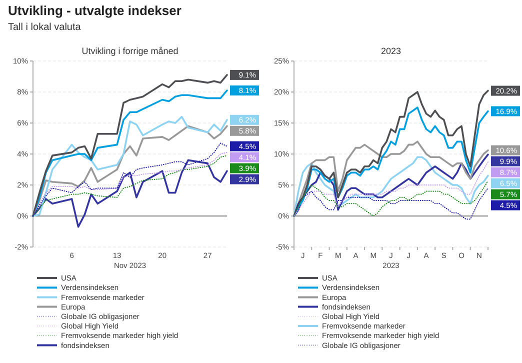  What do you see at coordinates (391, 51) in the screenshot?
I see `chart-title: 2023` at bounding box center [391, 51].